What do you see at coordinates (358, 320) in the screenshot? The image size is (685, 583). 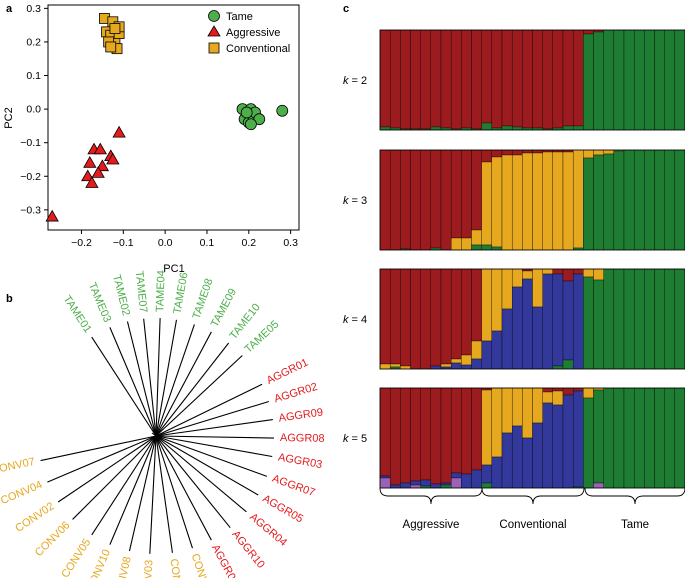 I see `k-label-value: = 4` at bounding box center [358, 320].